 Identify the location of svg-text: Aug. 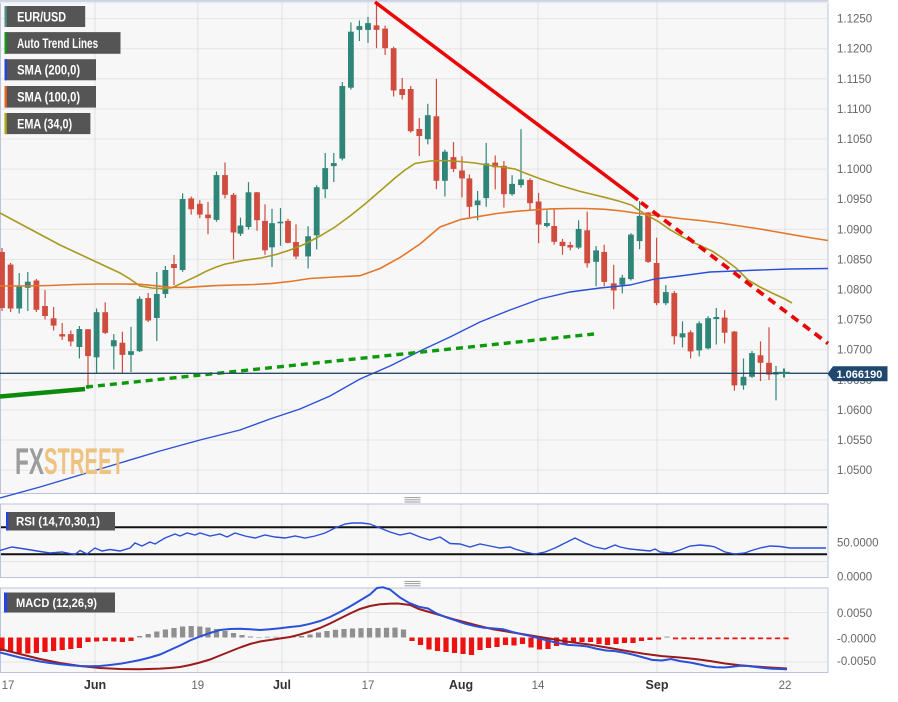
(461, 685).